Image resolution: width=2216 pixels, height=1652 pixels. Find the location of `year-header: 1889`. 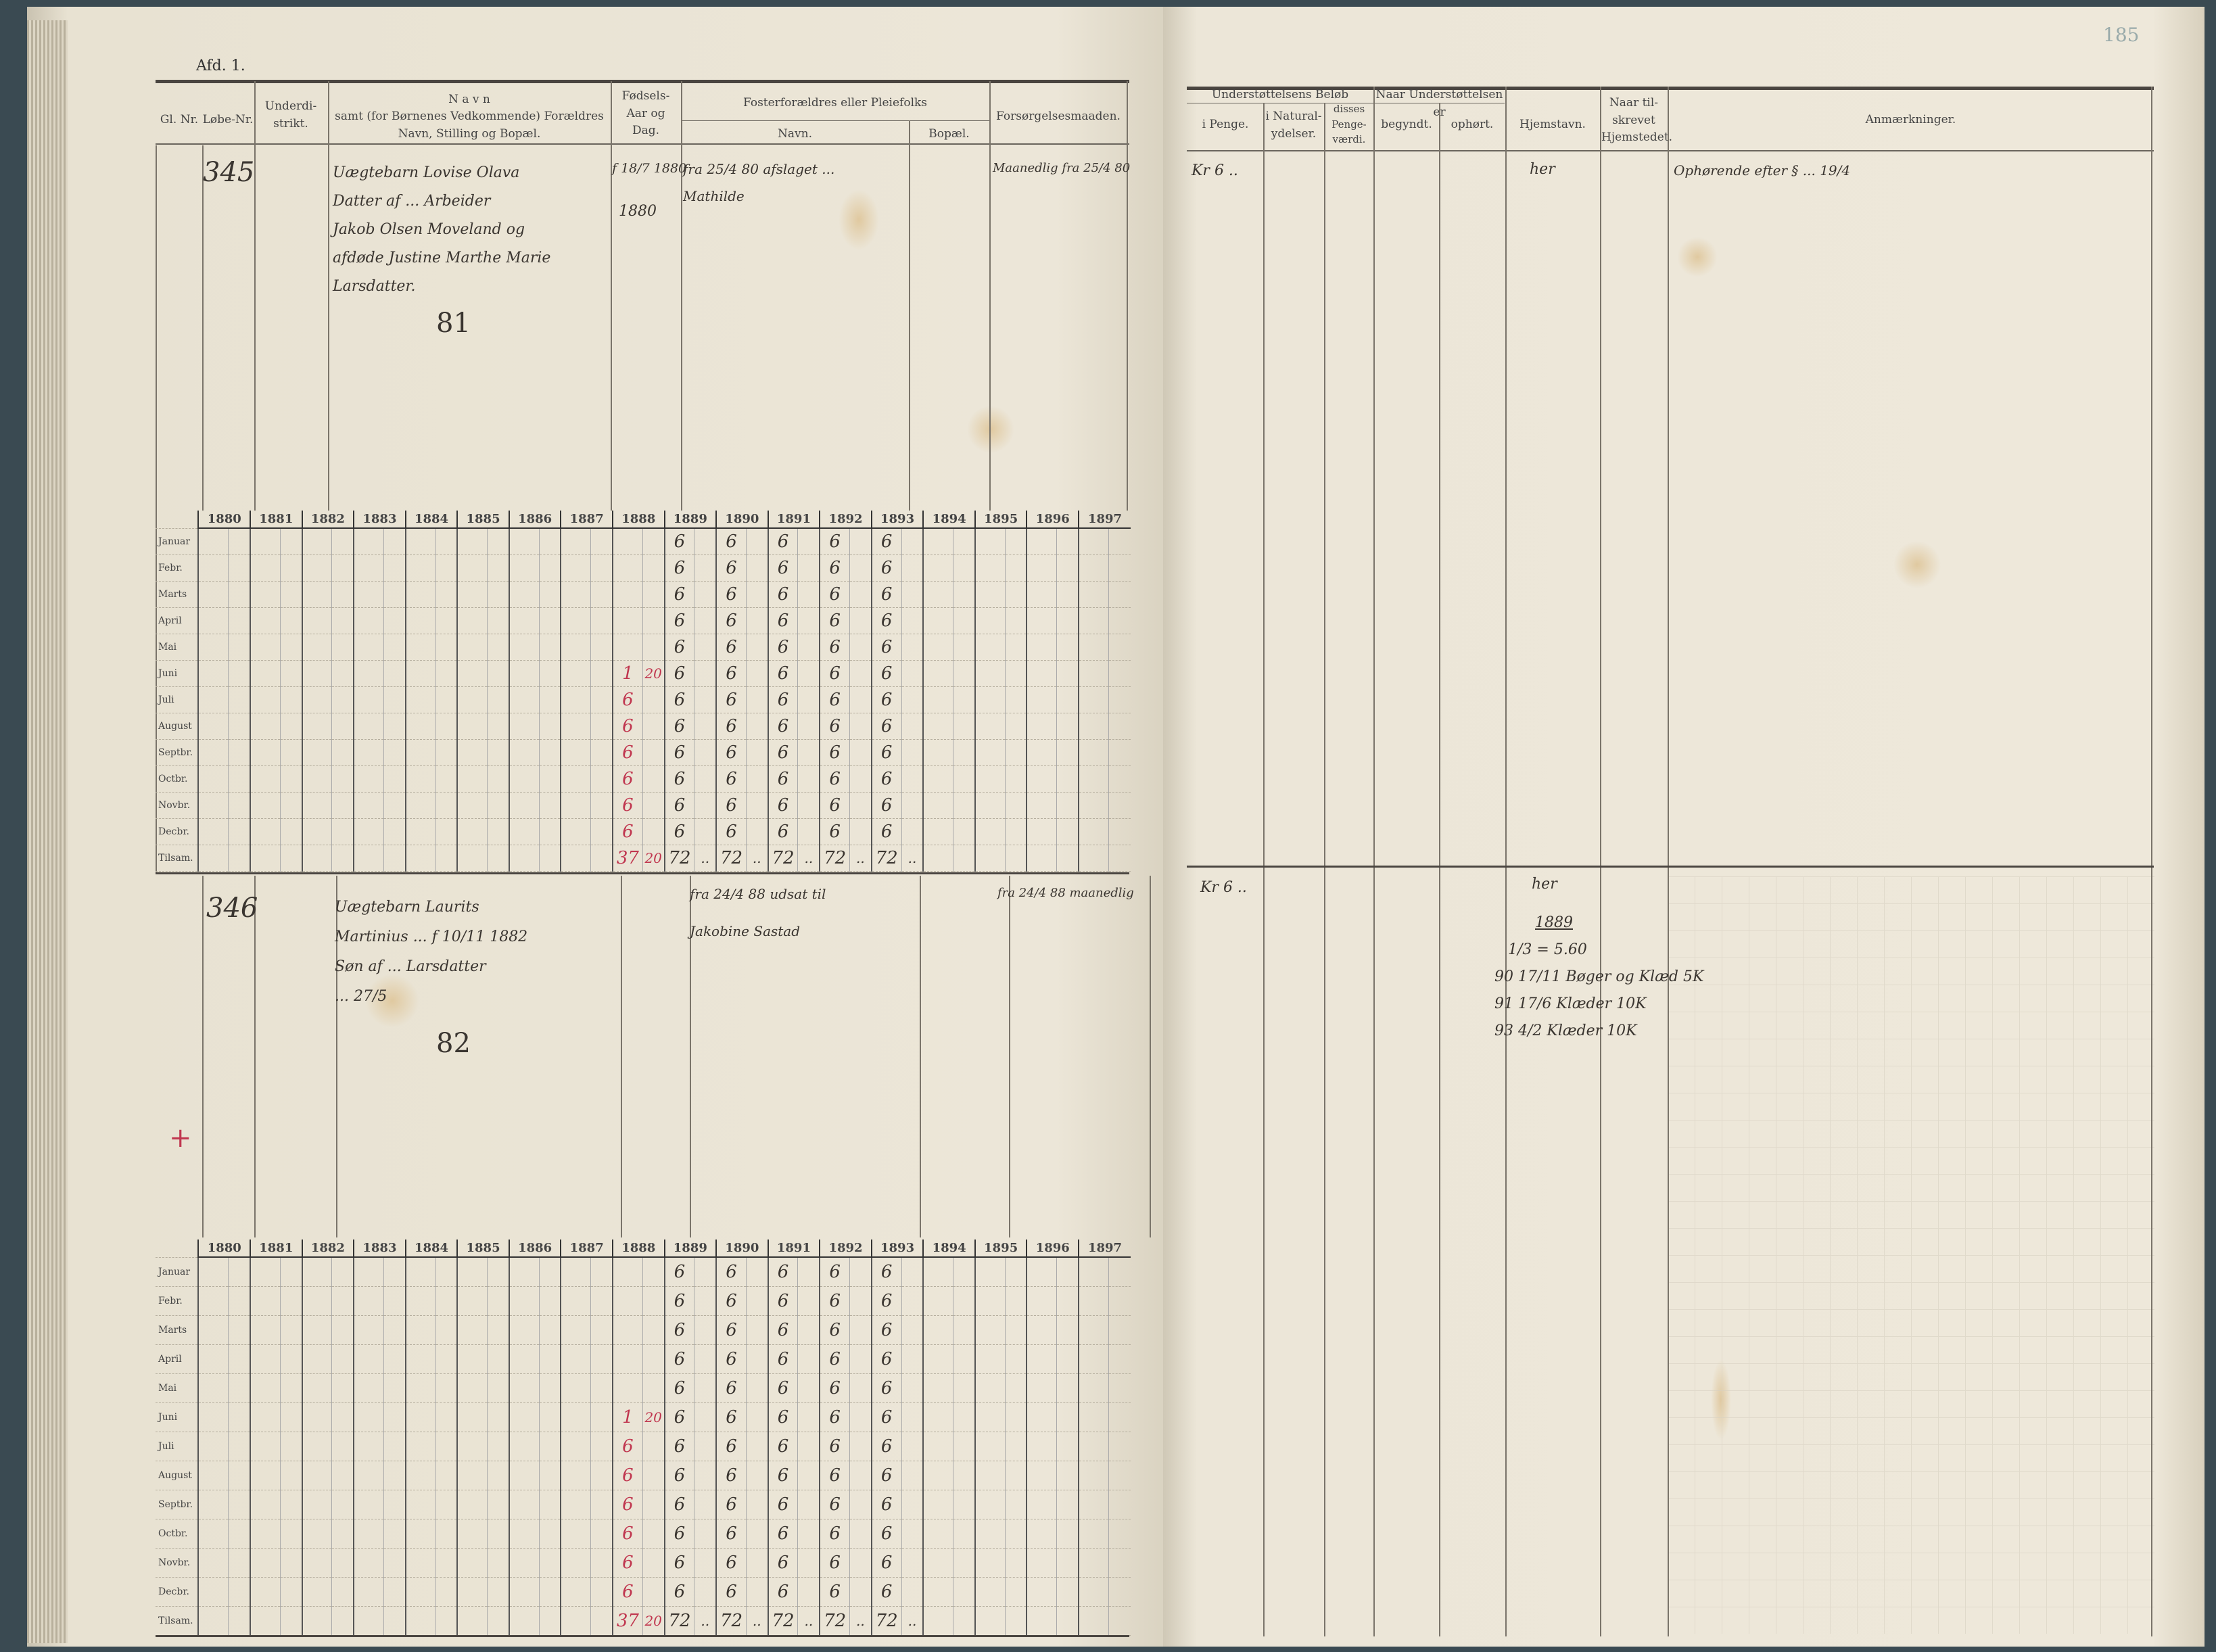

year-header: 1889 is located at coordinates (690, 1249).